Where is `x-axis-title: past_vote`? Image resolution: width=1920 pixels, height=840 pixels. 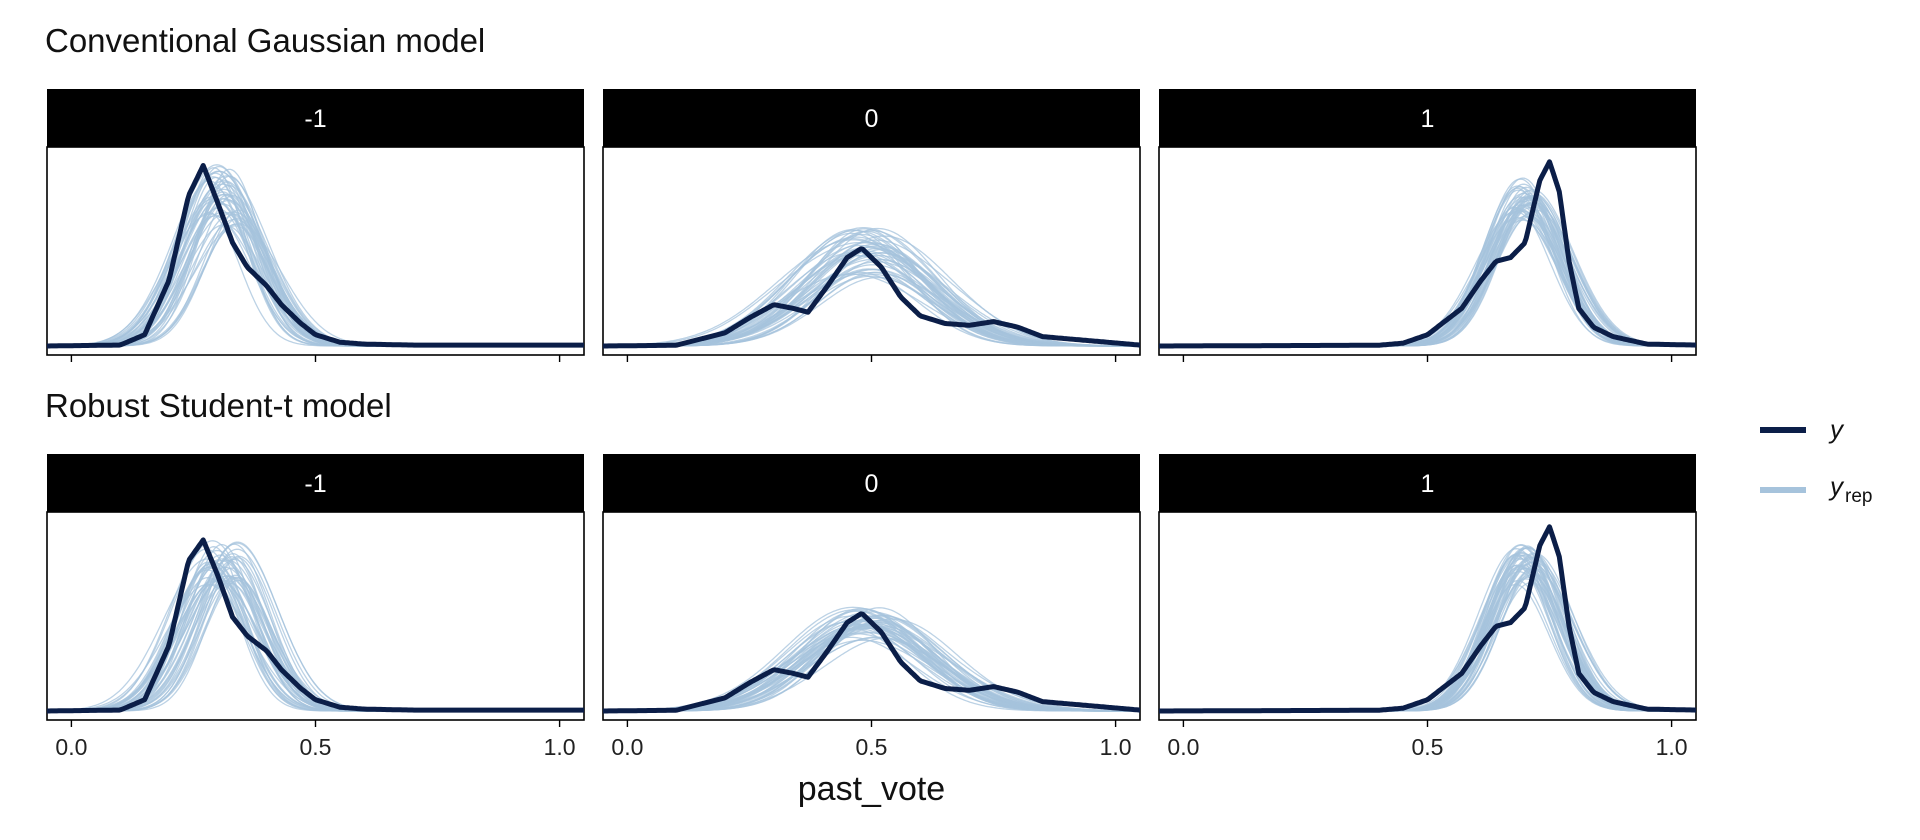
x-axis-title: past_vote is located at coordinates (871, 789).